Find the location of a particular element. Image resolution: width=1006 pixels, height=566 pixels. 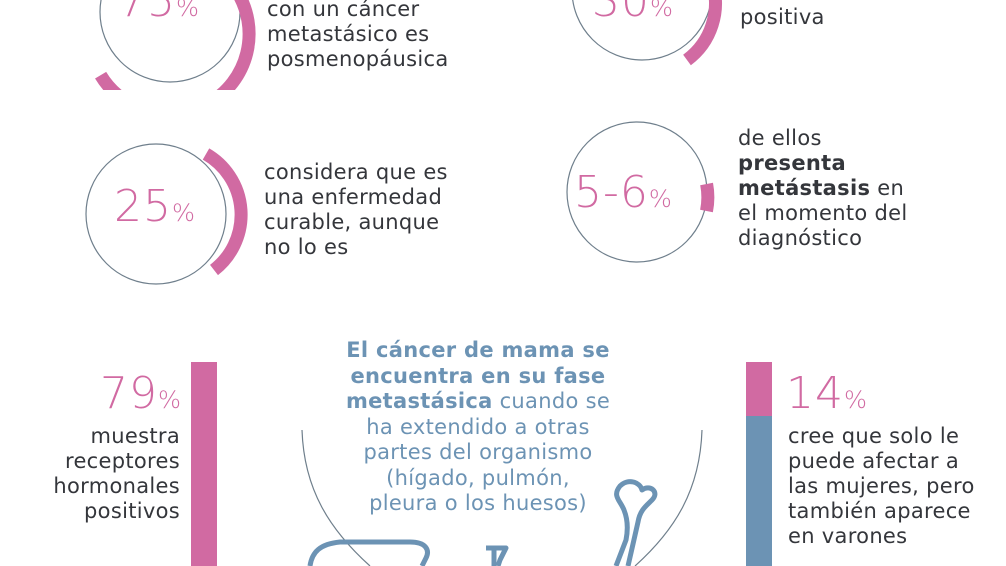

stat-75-arc is located at coordinates (175, 45).